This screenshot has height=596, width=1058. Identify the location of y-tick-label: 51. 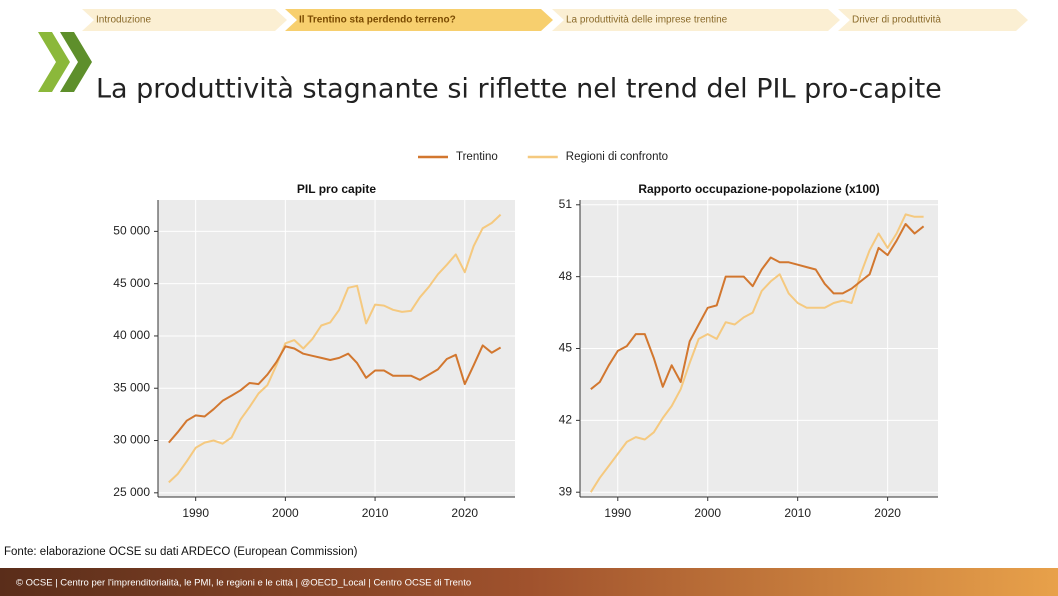
(566, 204).